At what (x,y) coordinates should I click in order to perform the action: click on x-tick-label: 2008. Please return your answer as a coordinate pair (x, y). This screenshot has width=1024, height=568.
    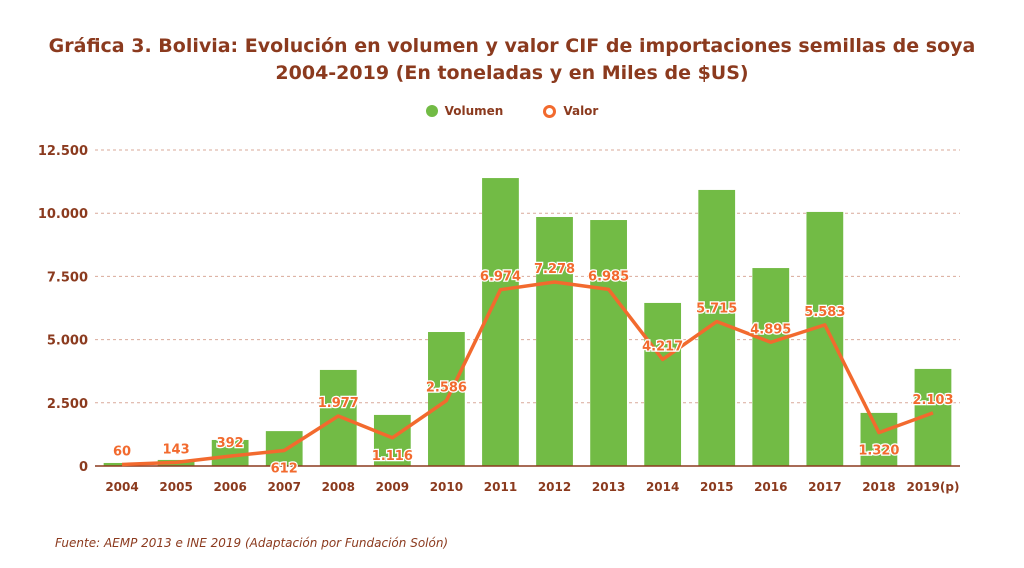
    Looking at the image, I should click on (338, 487).